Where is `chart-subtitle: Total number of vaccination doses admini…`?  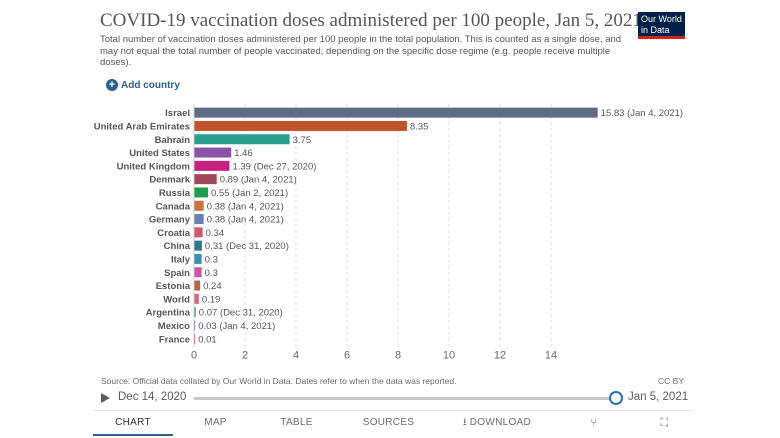 chart-subtitle: Total number of vaccination doses admini… is located at coordinates (361, 51).